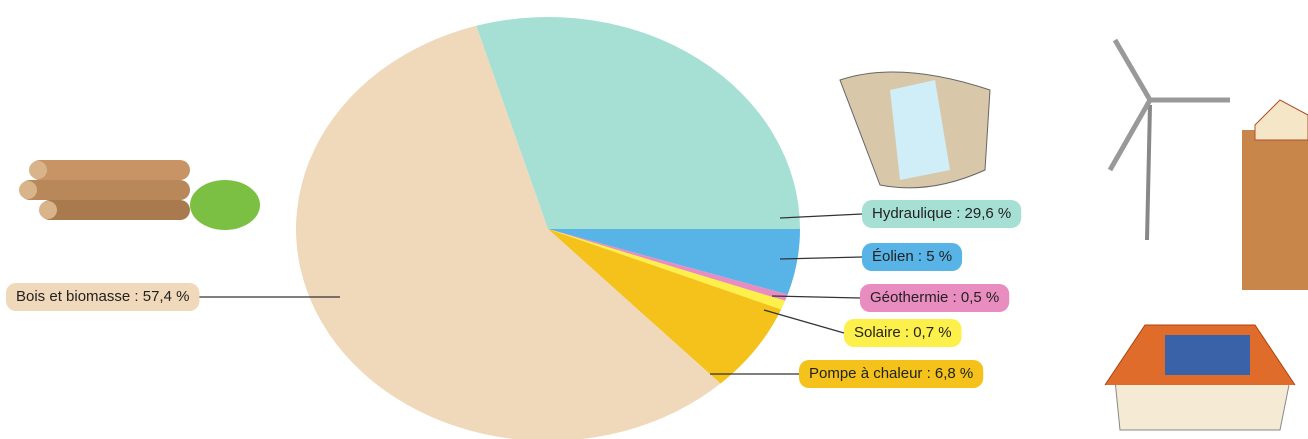 Image resolution: width=1308 pixels, height=439 pixels. I want to click on wood-illustration, so click(139, 195).